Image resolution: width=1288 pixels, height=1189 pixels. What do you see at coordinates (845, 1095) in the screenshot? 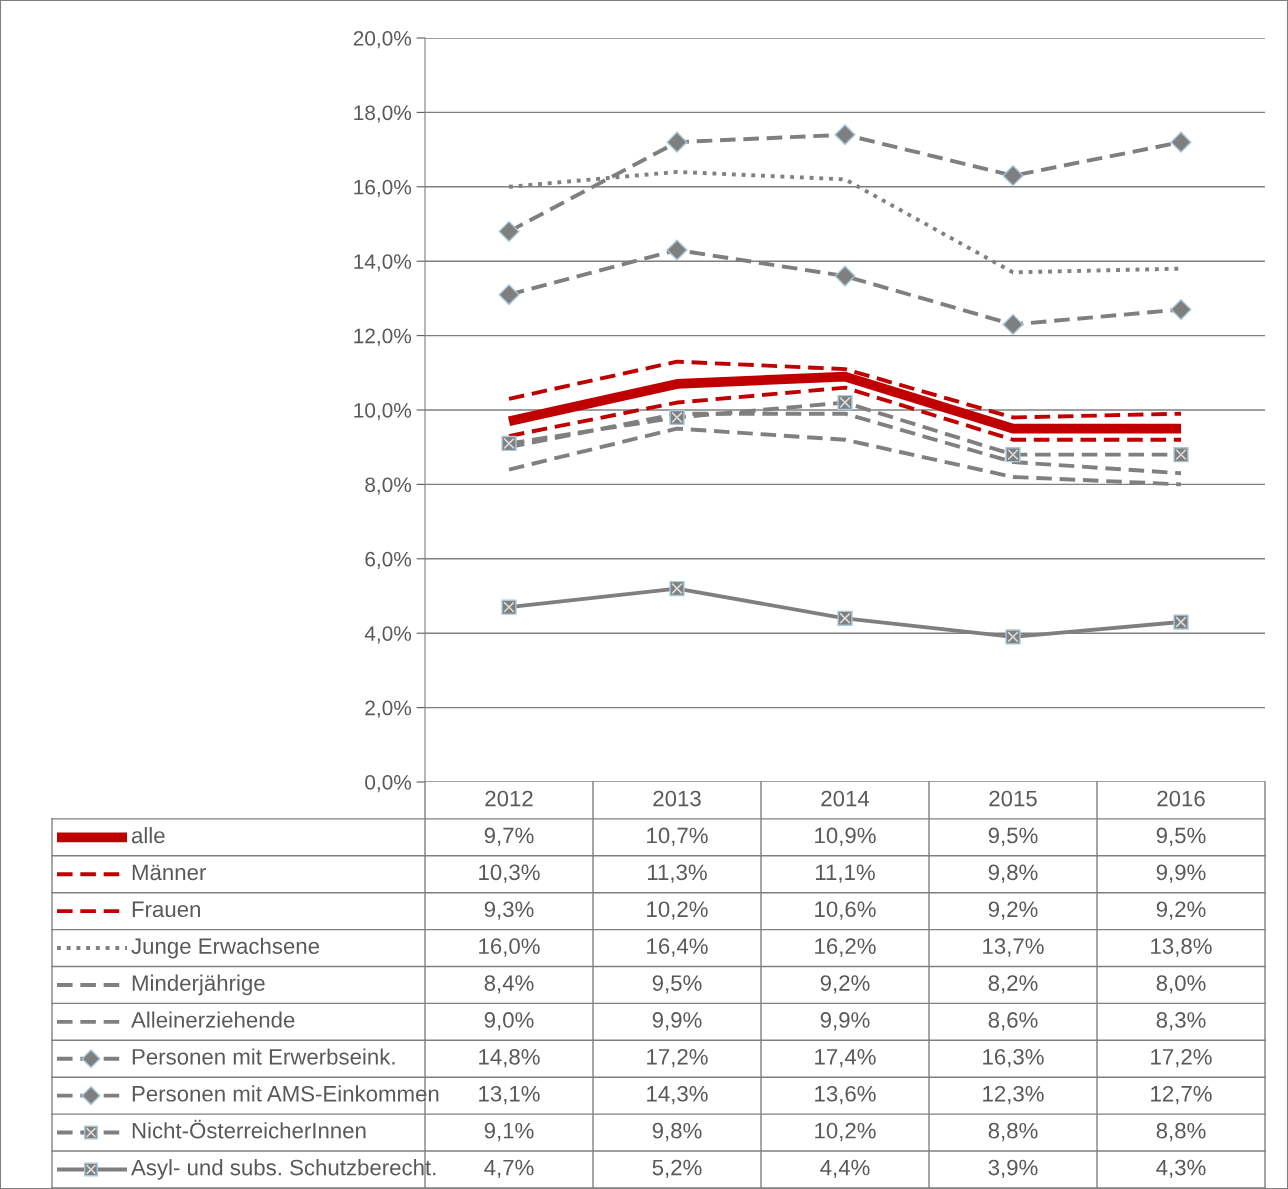
I see `data-label: 13,6%` at bounding box center [845, 1095].